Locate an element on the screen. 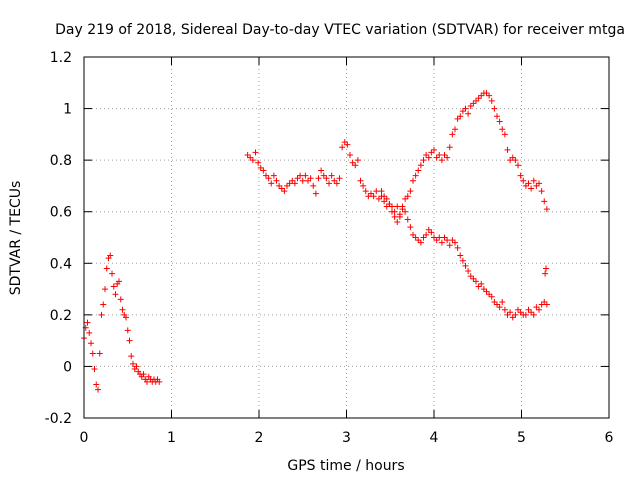 The image size is (640, 480). y-tick-label: 0.4 is located at coordinates (61, 264).